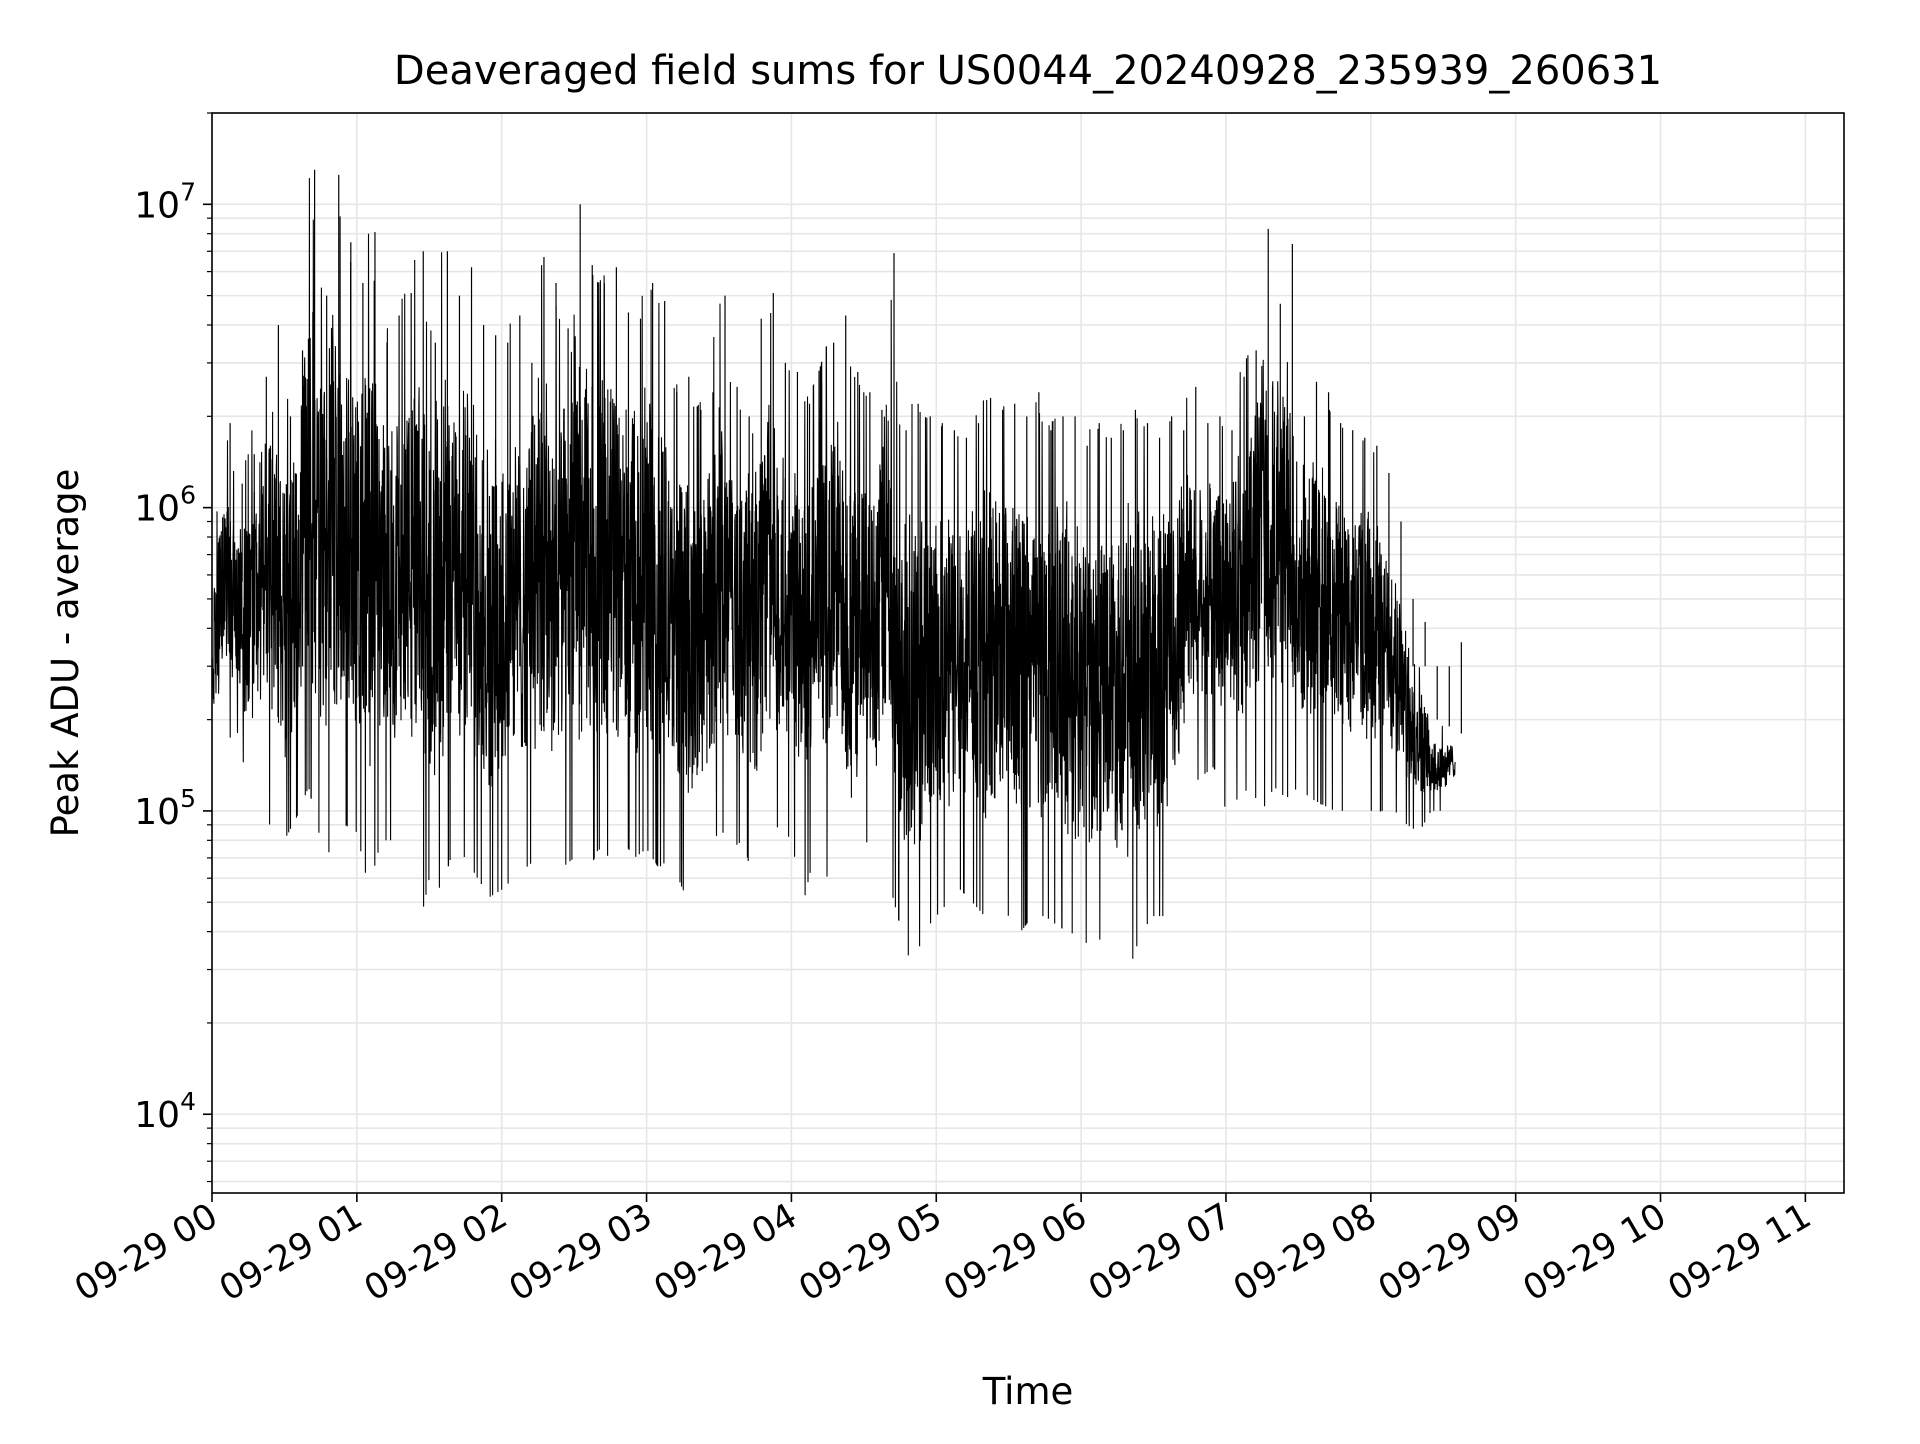 This screenshot has width=1920, height=1444. What do you see at coordinates (870, 1252) in the screenshot?
I see `x-tick-label: 09-29 05` at bounding box center [870, 1252].